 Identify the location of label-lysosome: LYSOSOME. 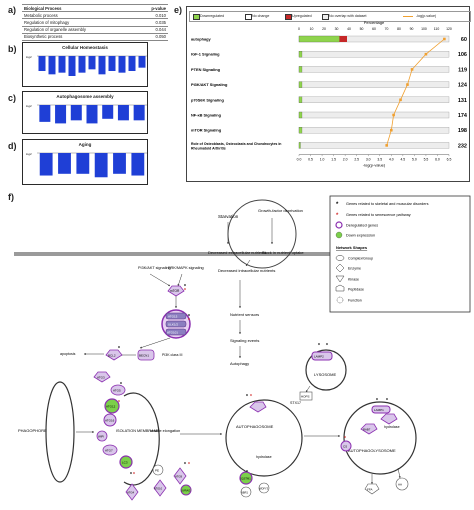
(325, 374).